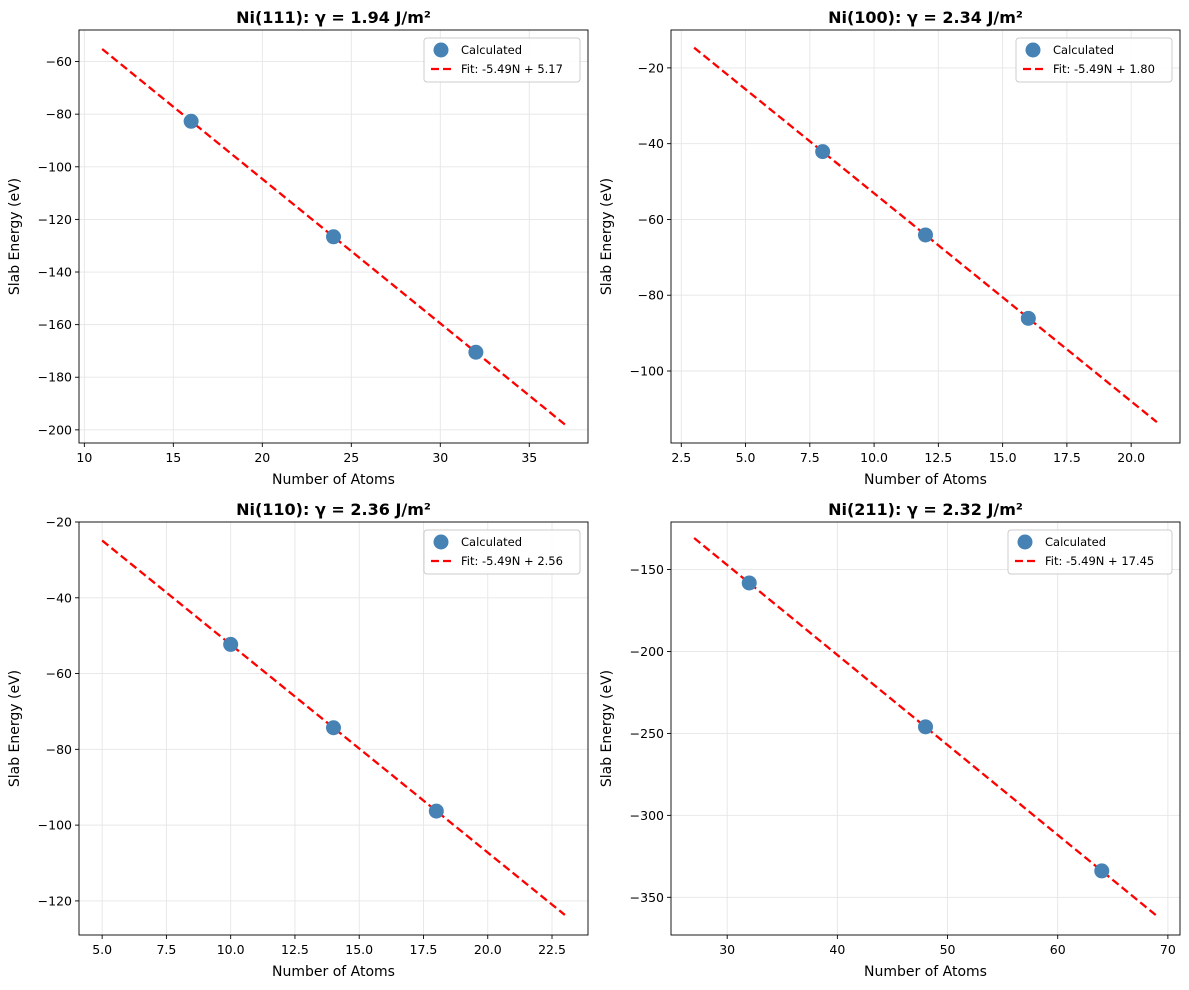 Image resolution: width=1189 pixels, height=990 pixels. I want to click on x-tick-label: 30, so click(440, 457).